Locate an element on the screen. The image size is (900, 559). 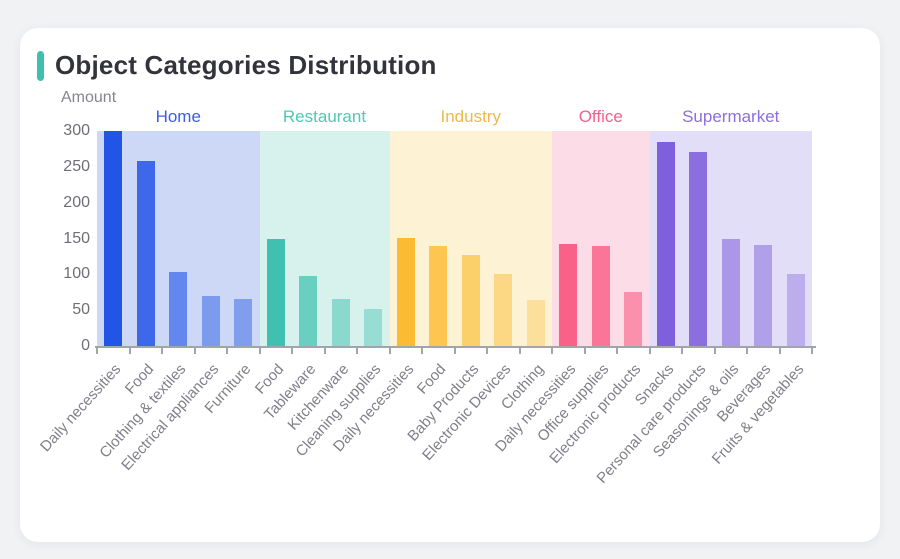
group-label-supermarket: Supermarket is located at coordinates (731, 116).